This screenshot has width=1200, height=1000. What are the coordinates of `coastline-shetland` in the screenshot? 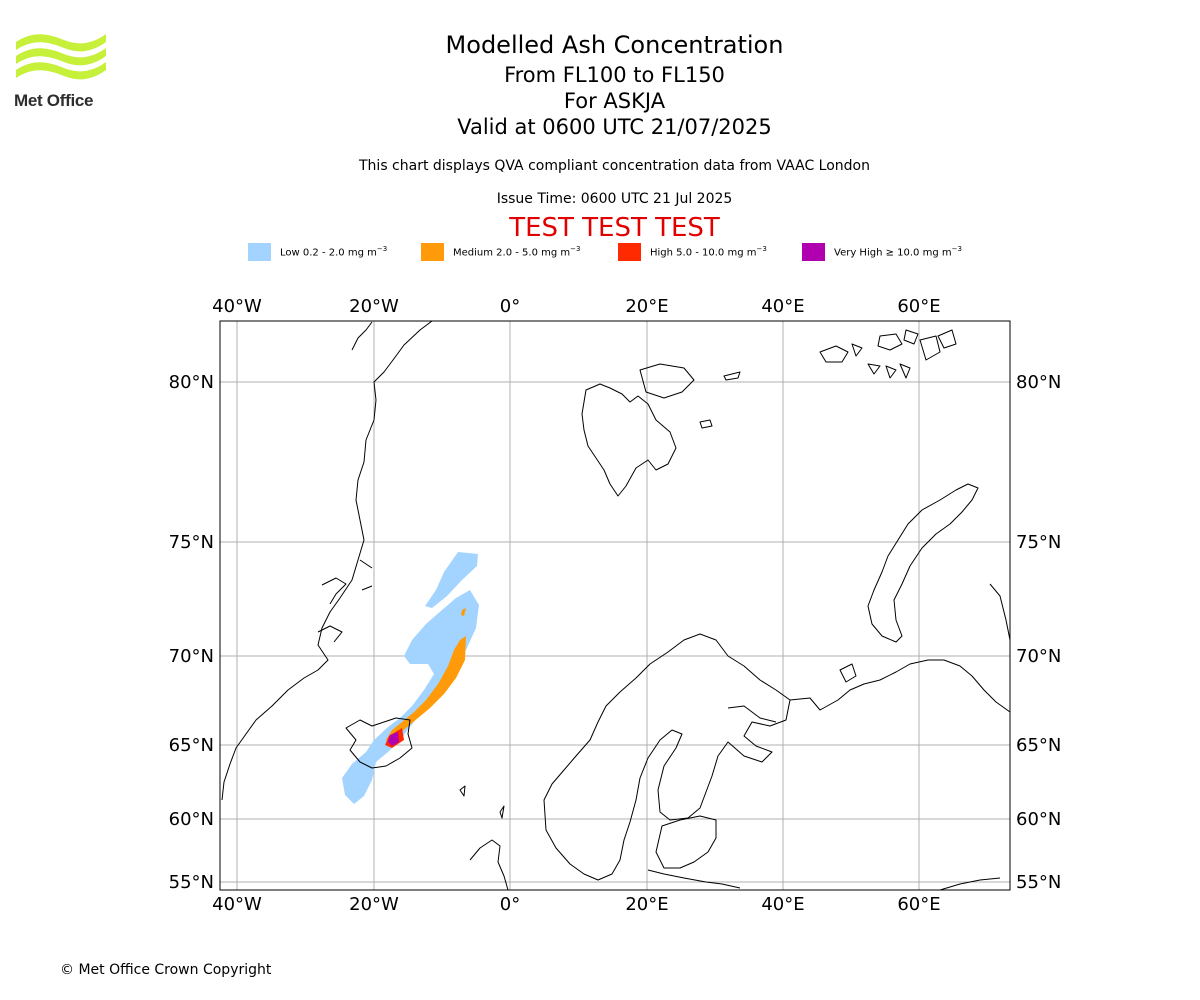 It's located at (502, 812).